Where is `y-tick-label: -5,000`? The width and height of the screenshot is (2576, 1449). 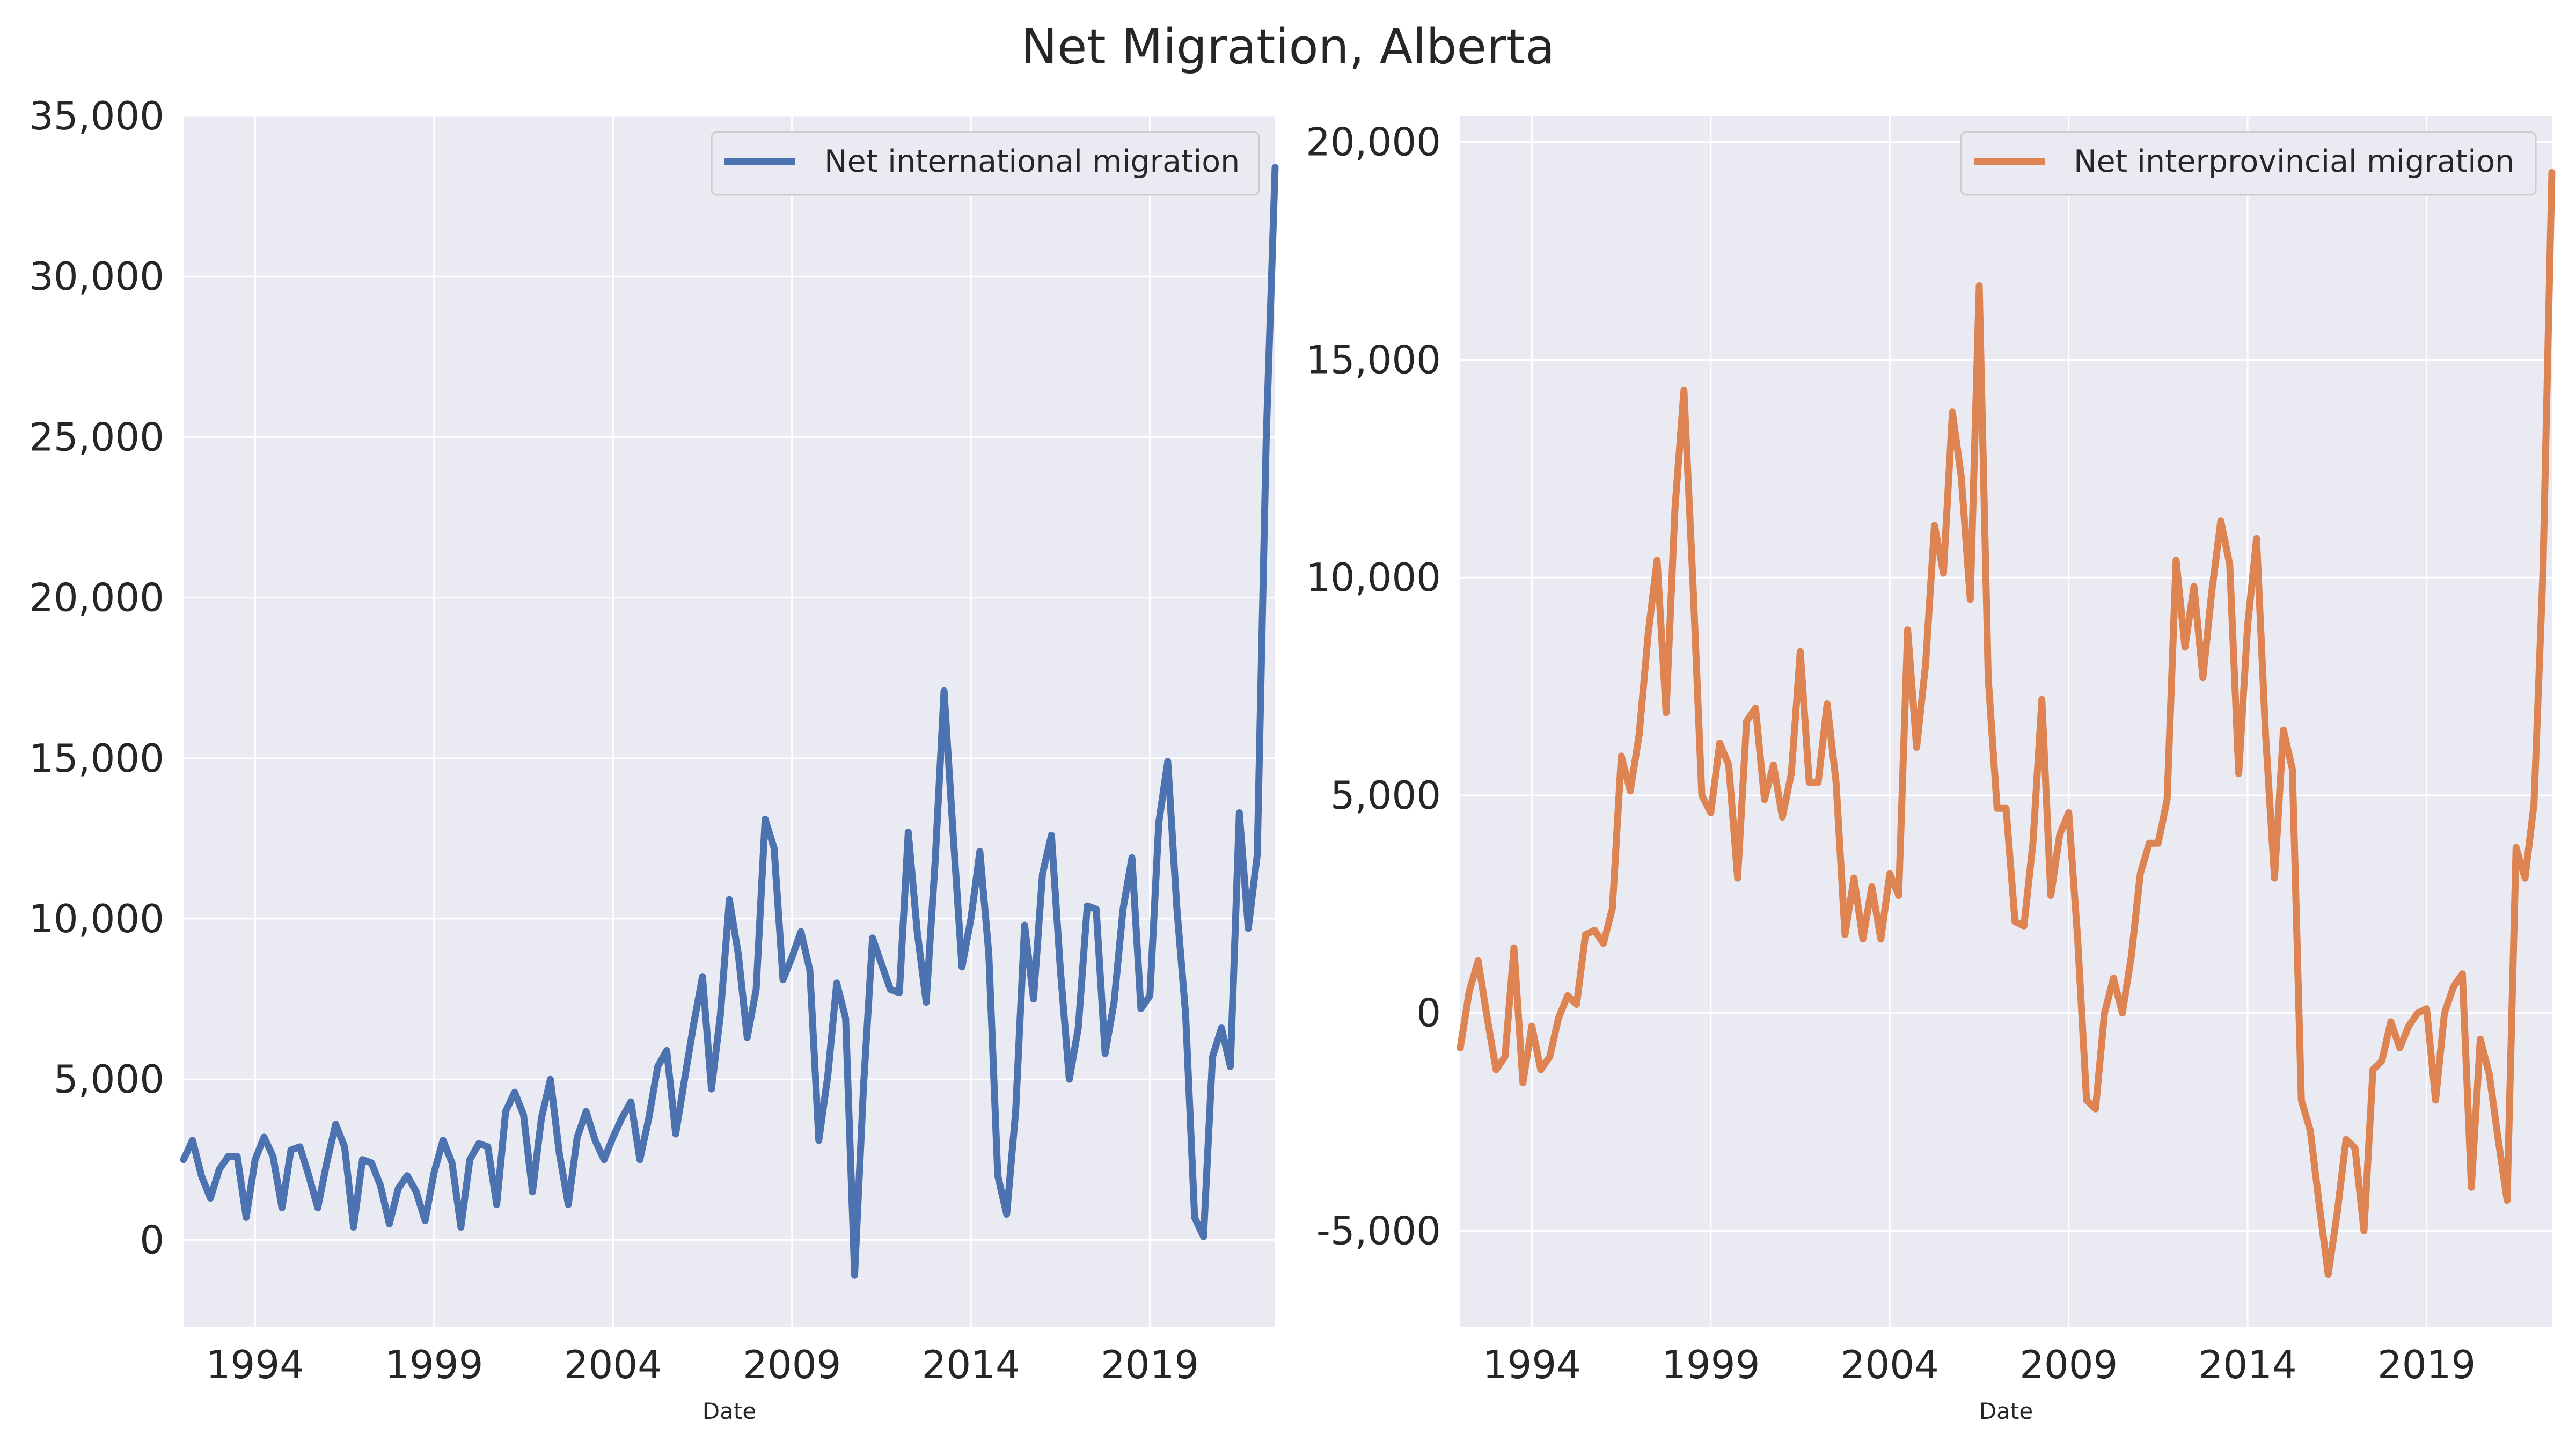 y-tick-label: -5,000 is located at coordinates (1378, 1230).